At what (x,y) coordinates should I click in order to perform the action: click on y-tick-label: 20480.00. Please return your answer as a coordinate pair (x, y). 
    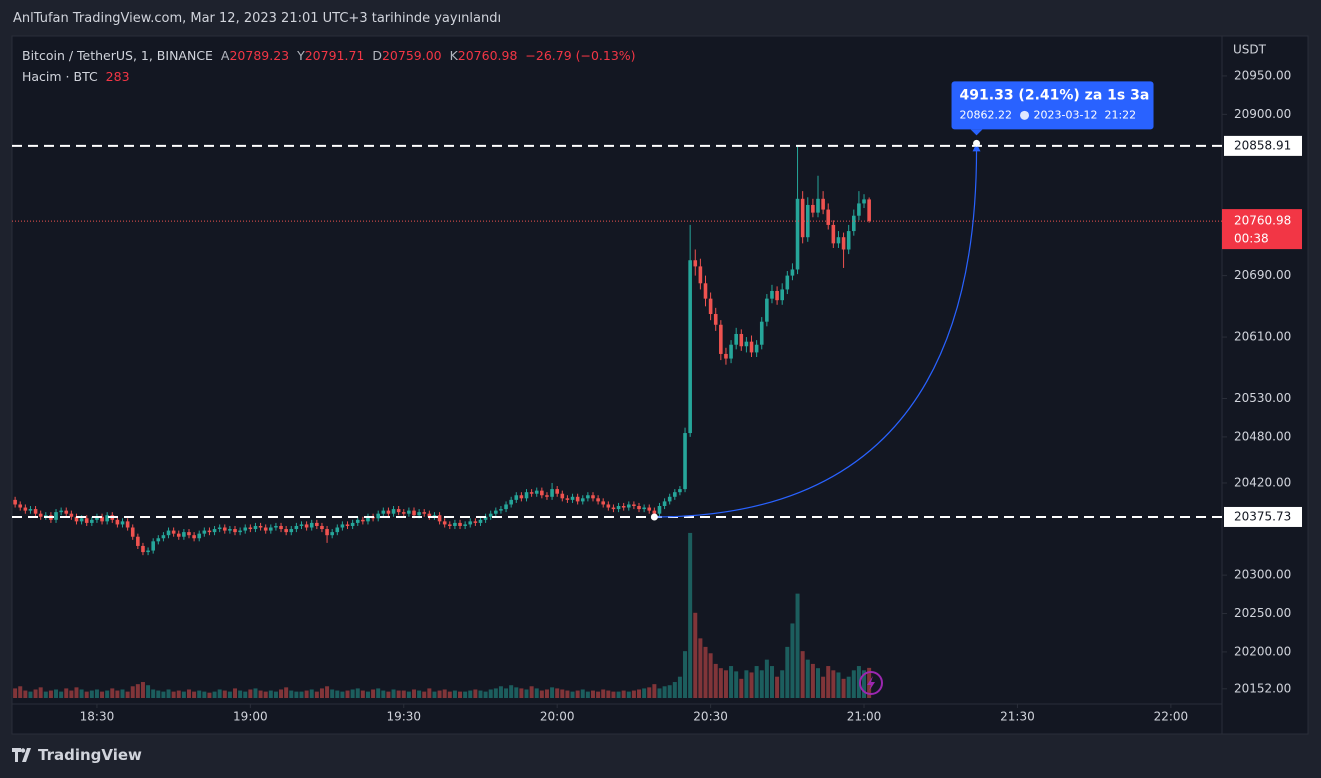
    Looking at the image, I should click on (1262, 436).